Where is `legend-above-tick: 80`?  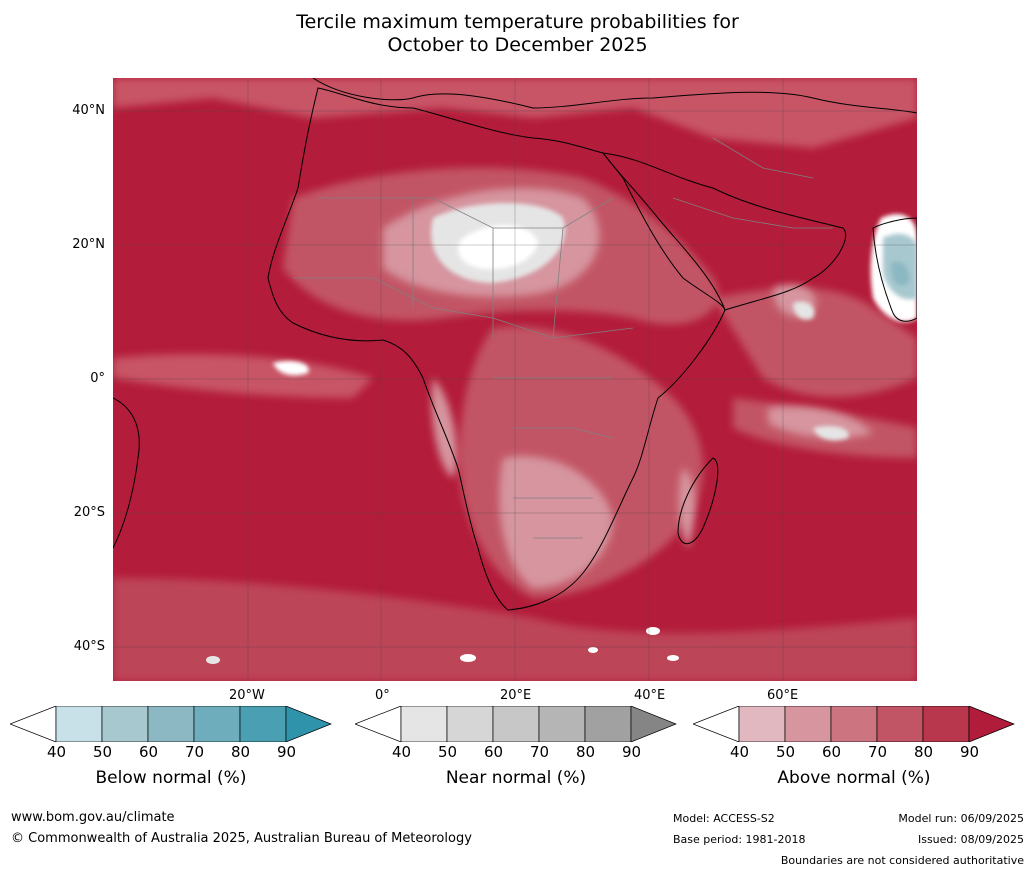
legend-above-tick: 80 is located at coordinates (924, 752).